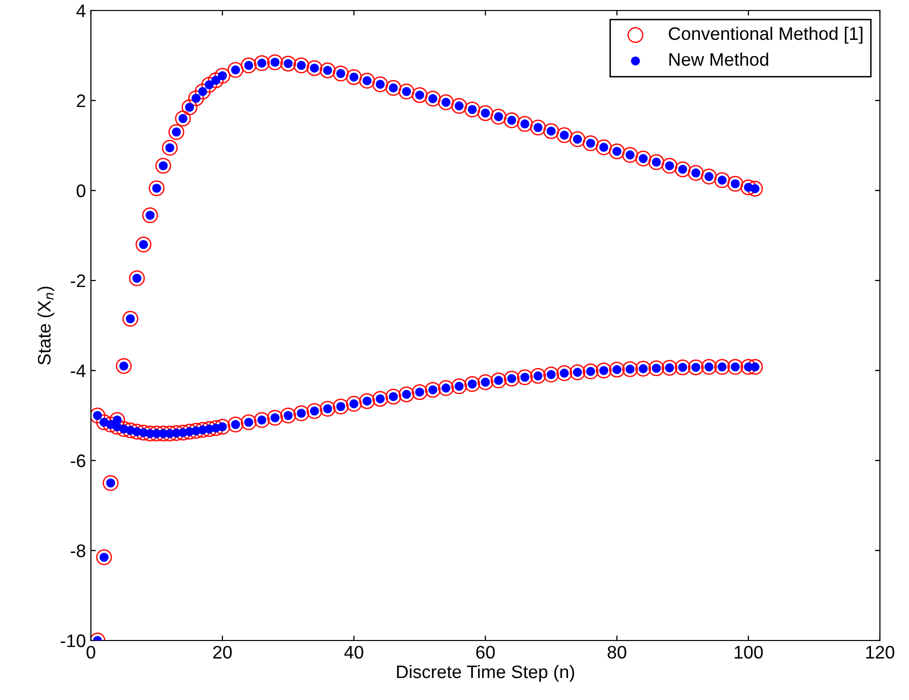 Image resolution: width=909 pixels, height=700 pixels. I want to click on y-tick-label: 0, so click(81, 191).